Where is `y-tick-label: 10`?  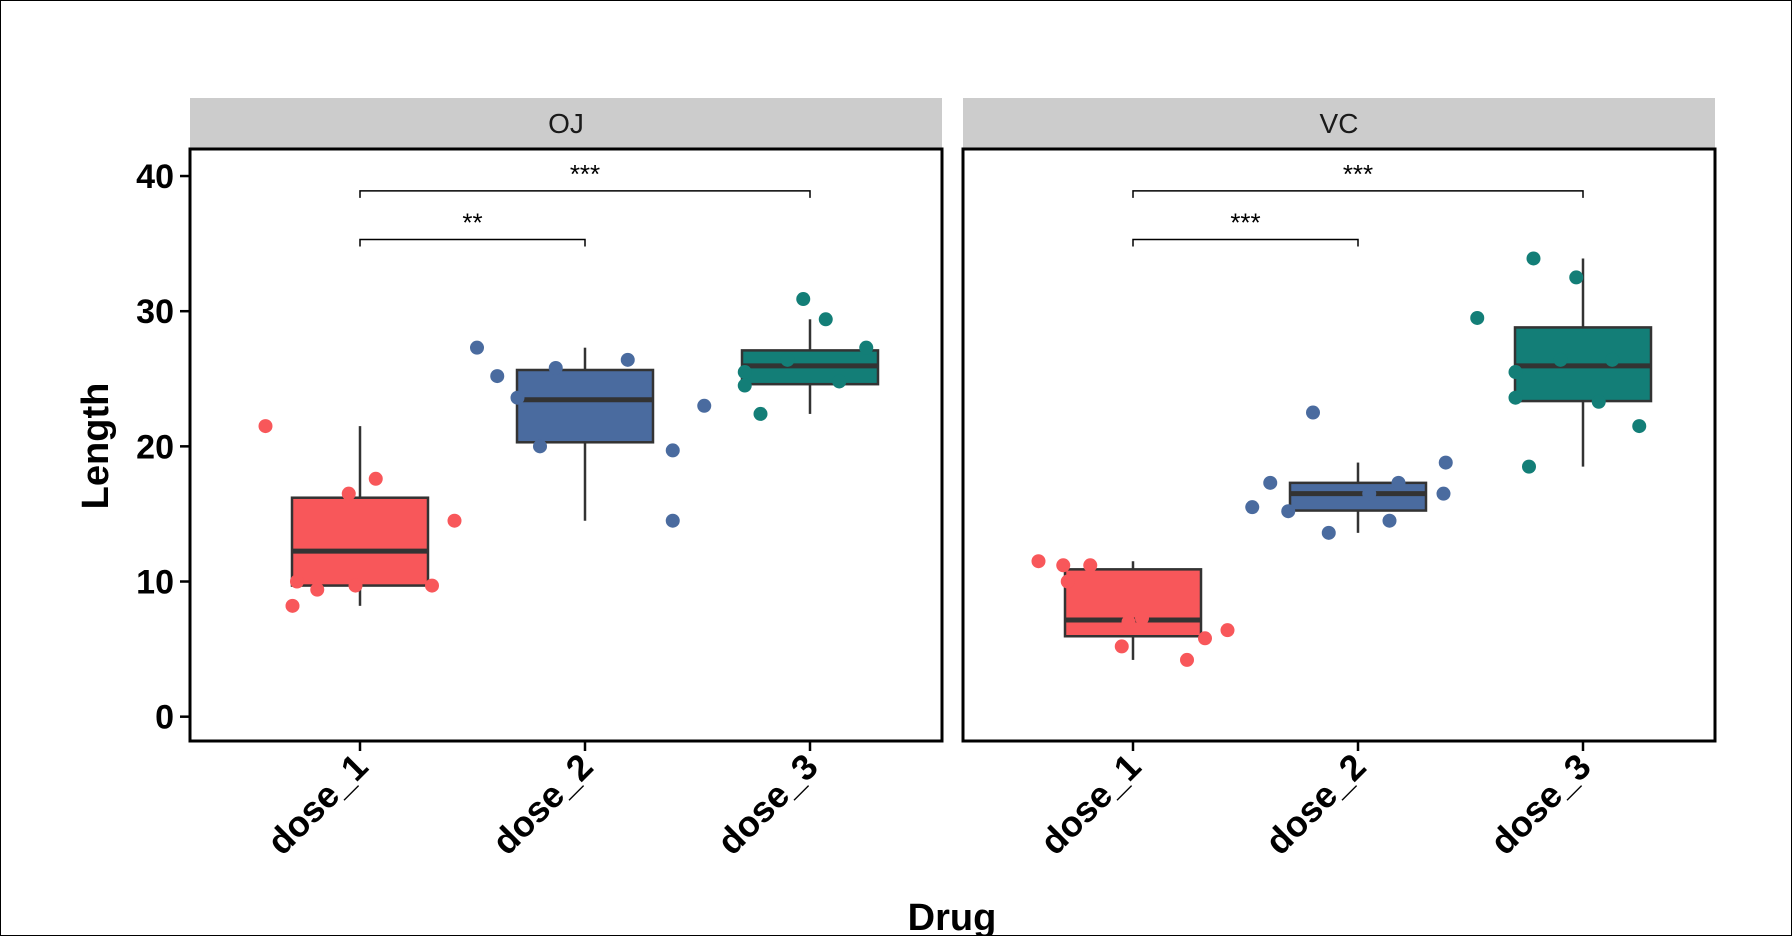 y-tick-label: 10 is located at coordinates (155, 583).